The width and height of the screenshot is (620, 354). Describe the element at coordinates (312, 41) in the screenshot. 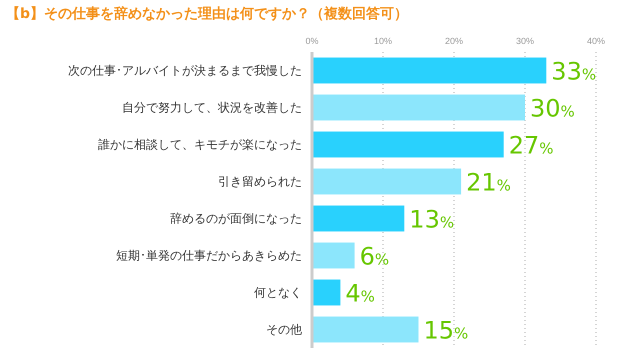

I see `x-tick-label: 0%` at that location.